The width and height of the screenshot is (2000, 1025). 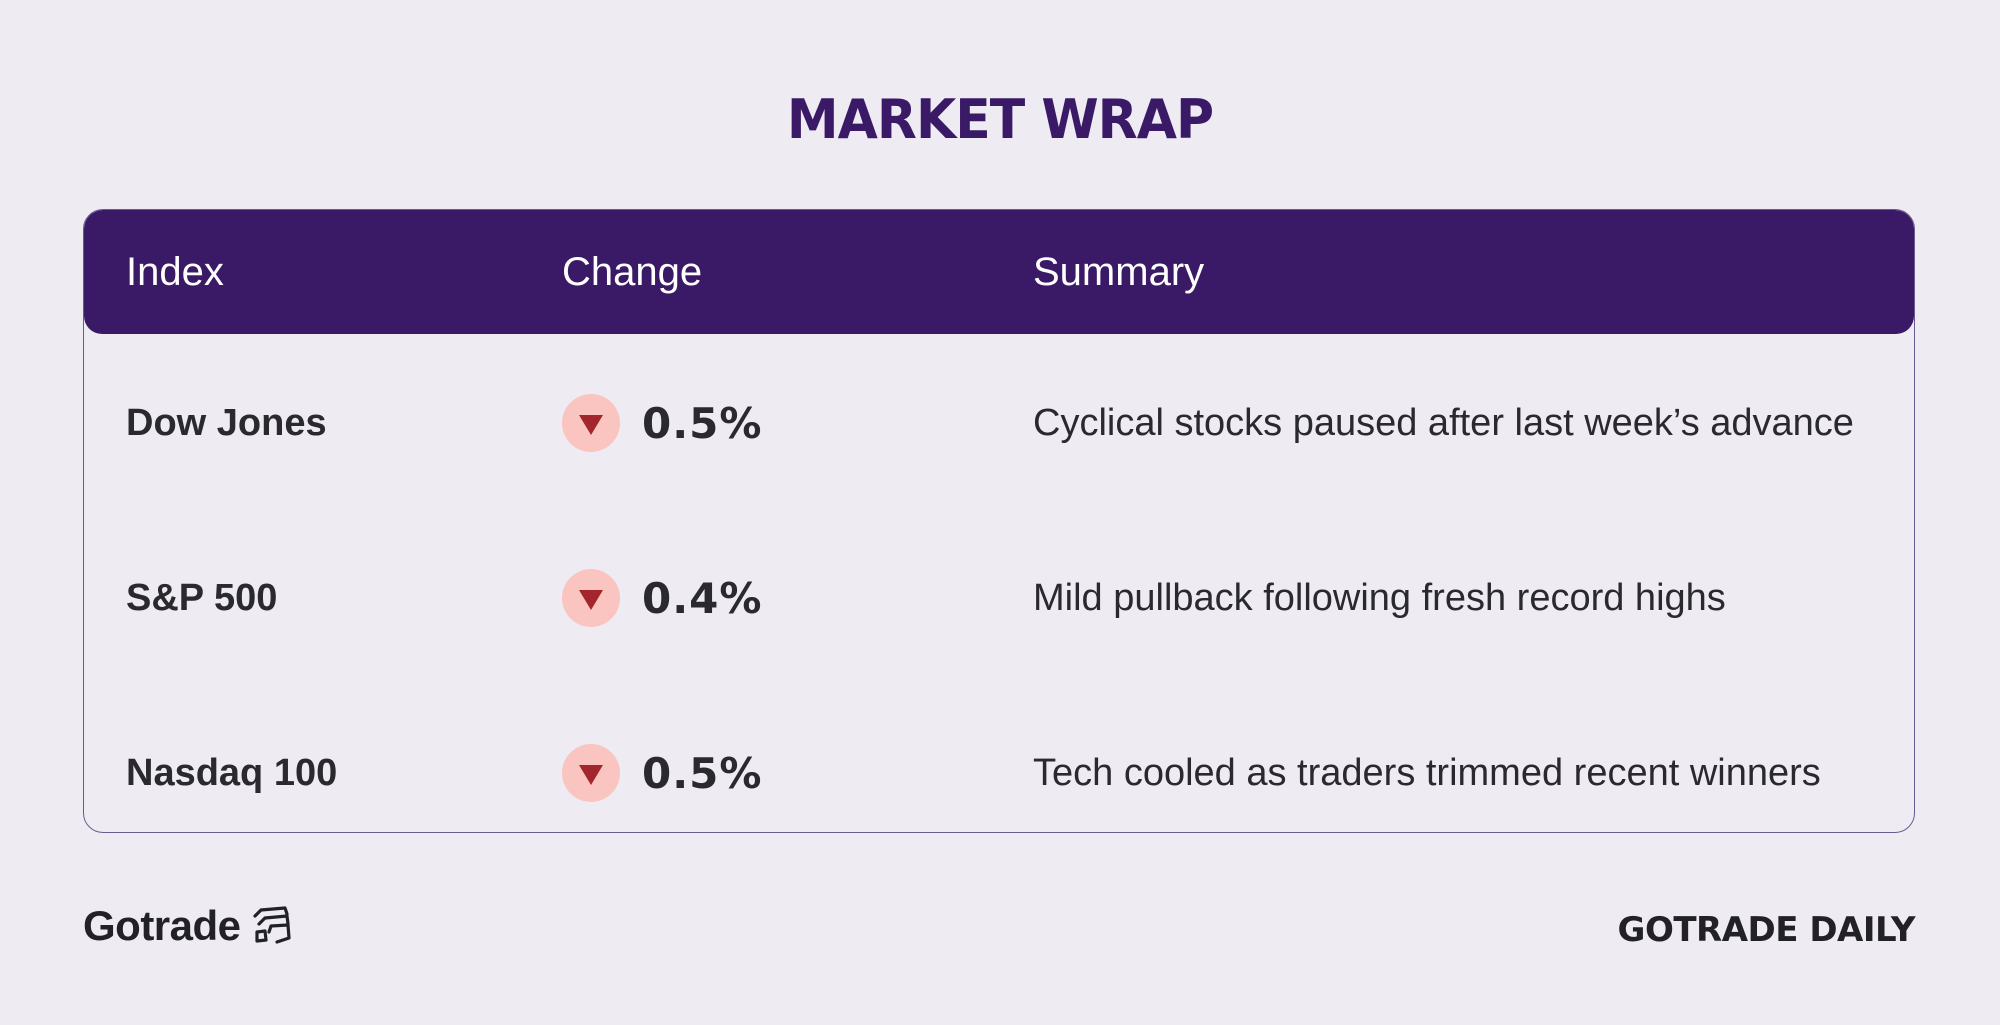 What do you see at coordinates (632, 272) in the screenshot?
I see `header-change: Change` at bounding box center [632, 272].